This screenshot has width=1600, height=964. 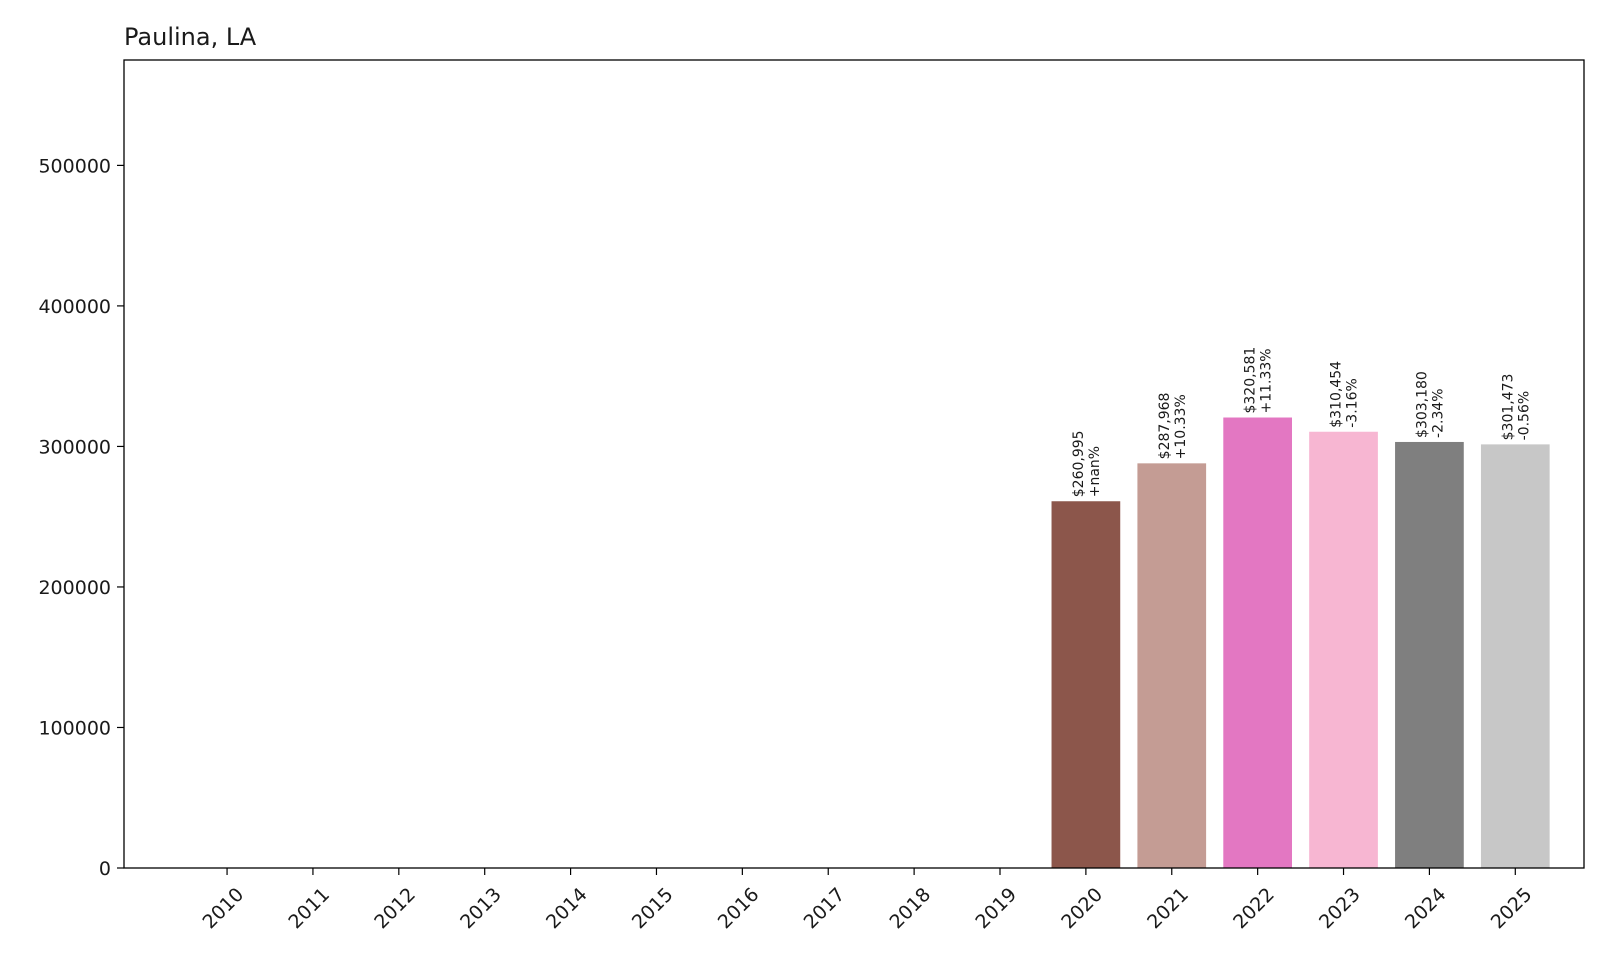 What do you see at coordinates (1095, 471) in the screenshot?
I see `bar-change-label: +nan%` at bounding box center [1095, 471].